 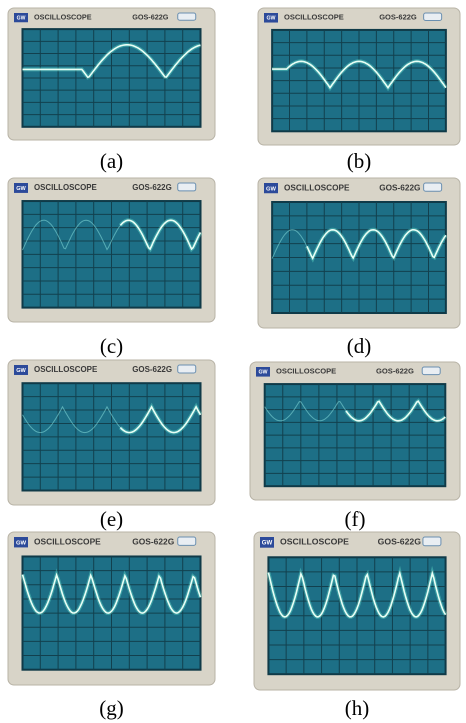 What do you see at coordinates (359, 161) in the screenshot?
I see `panel-label: (b)` at bounding box center [359, 161].